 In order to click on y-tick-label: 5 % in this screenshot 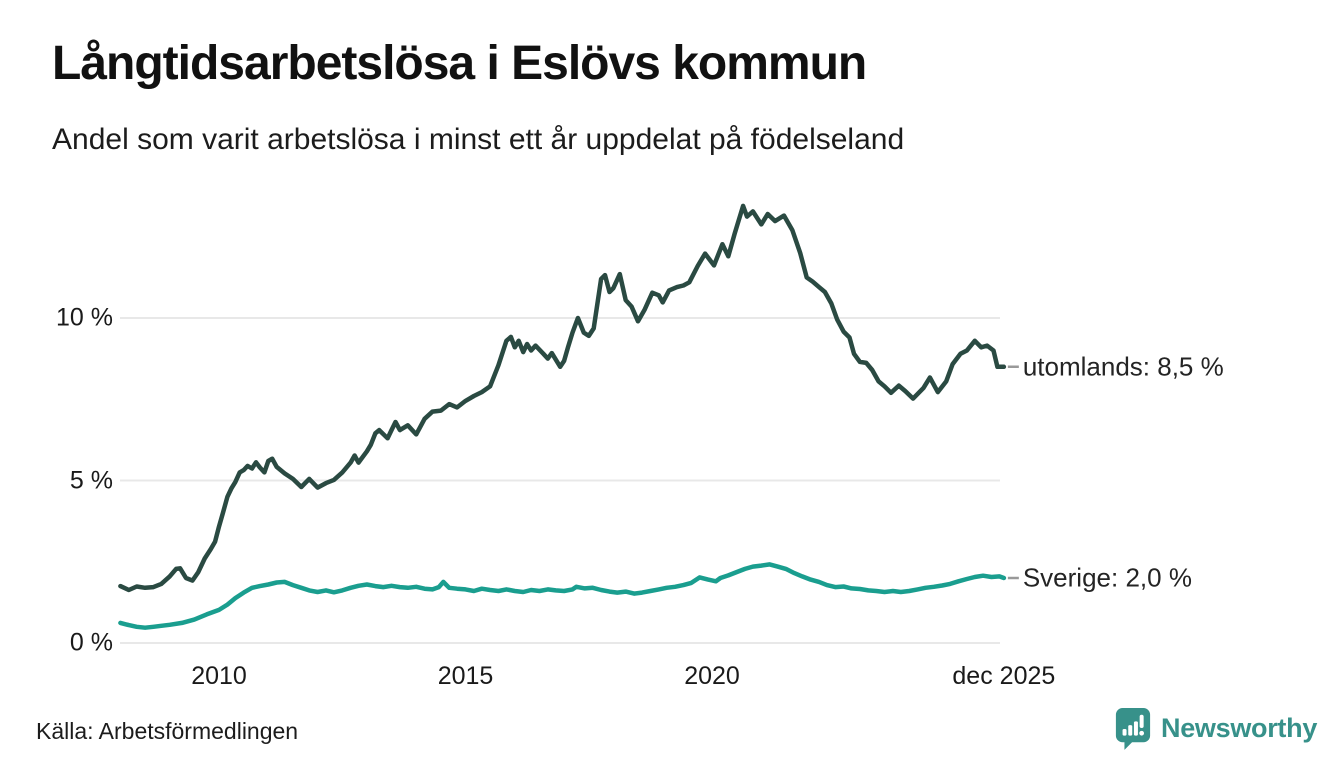, I will do `click(91, 480)`.